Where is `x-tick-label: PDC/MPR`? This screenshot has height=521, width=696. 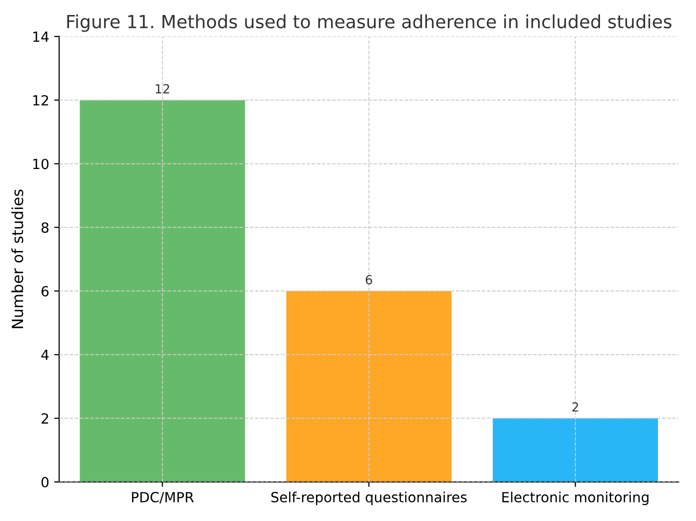
x-tick-label: PDC/MPR is located at coordinates (163, 498).